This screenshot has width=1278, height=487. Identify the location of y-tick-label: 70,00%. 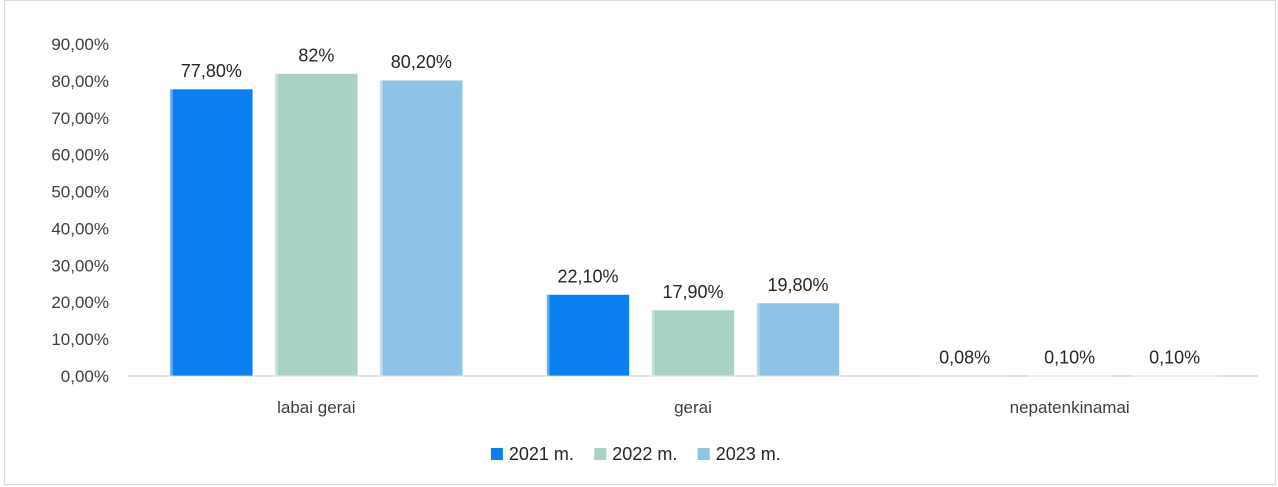
(80, 118).